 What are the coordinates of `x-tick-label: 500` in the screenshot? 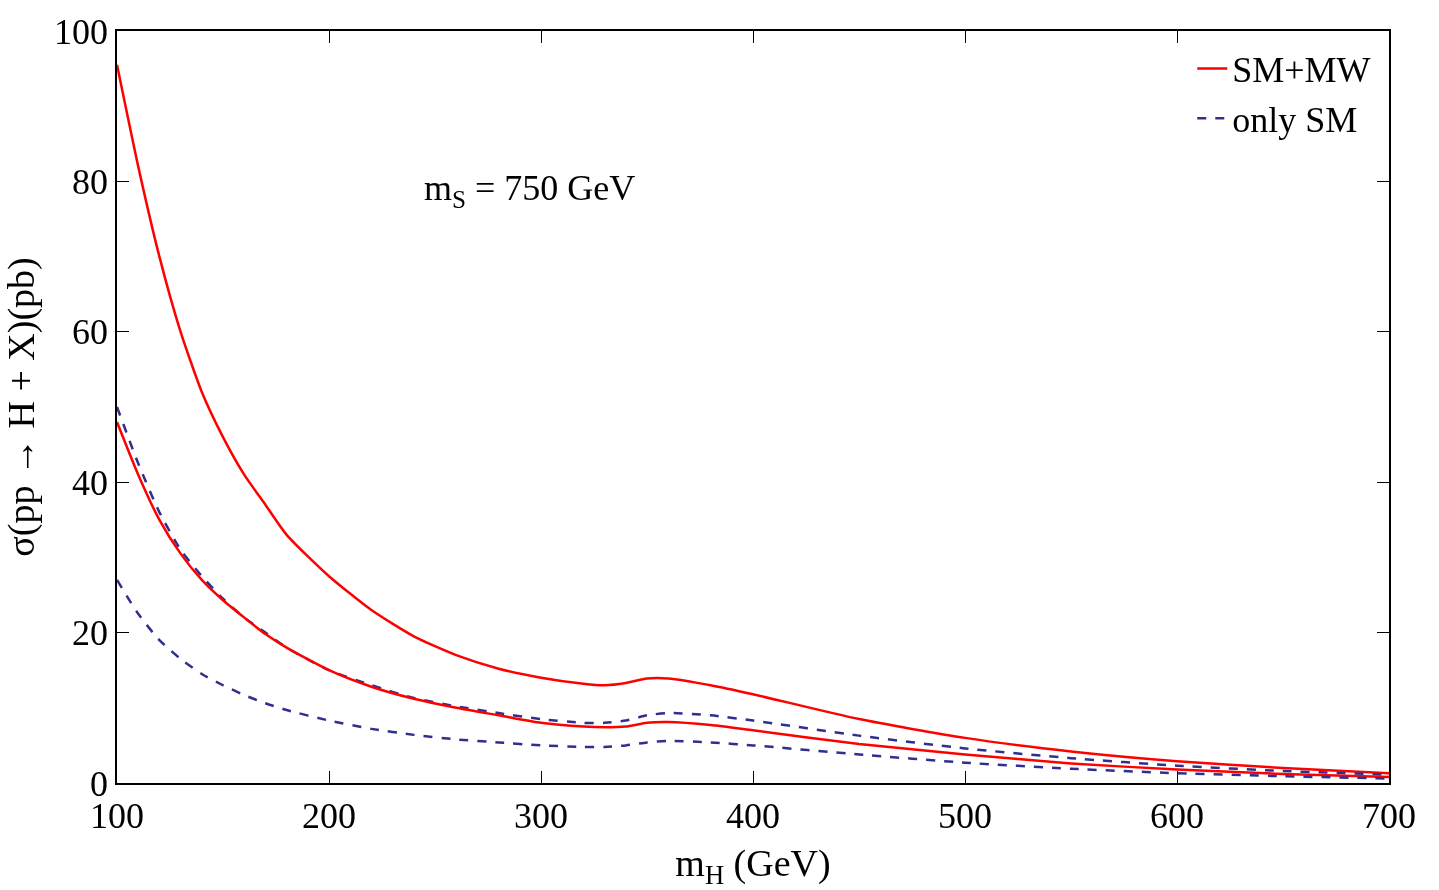 It's located at (965, 815).